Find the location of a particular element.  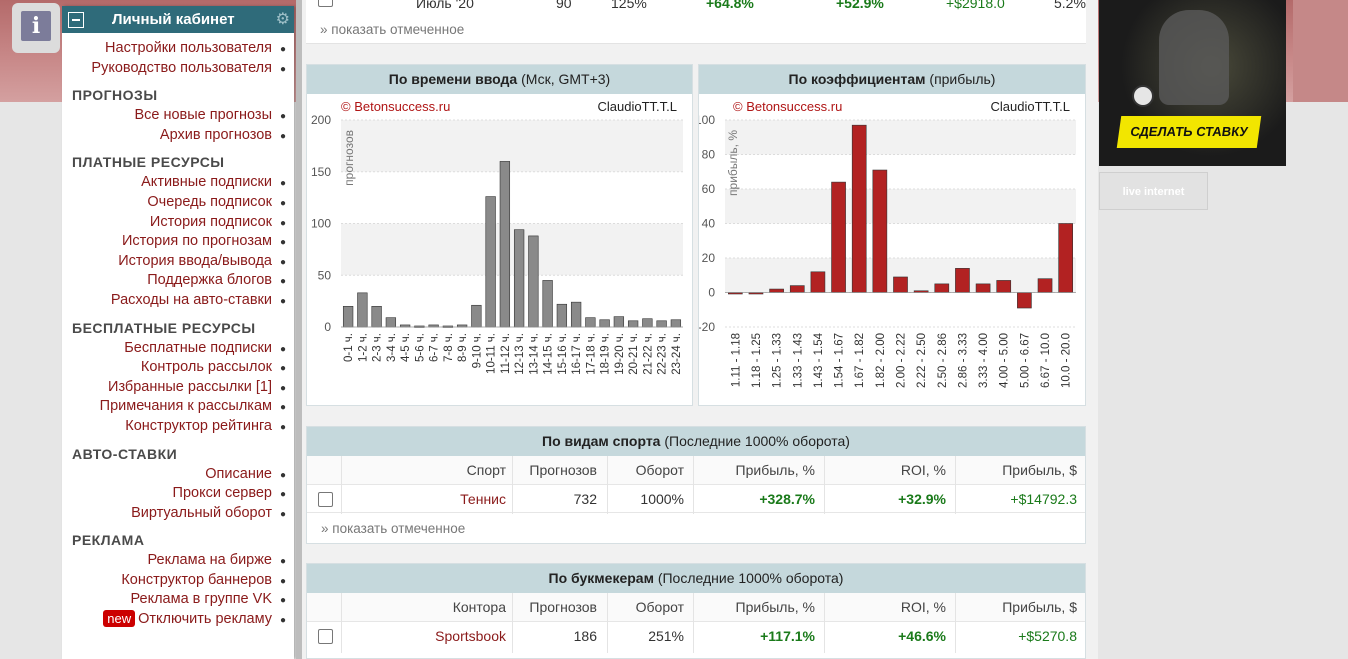

gear-icon: ⚙ is located at coordinates (282, 19).